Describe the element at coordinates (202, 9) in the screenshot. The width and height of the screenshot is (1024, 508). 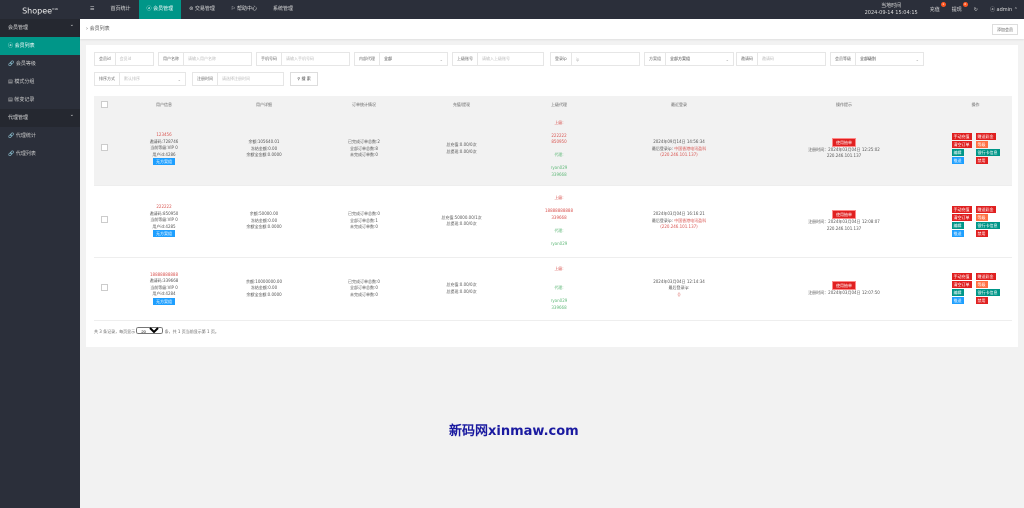
I see `nav-trade: ⊜ 交易管理` at that location.